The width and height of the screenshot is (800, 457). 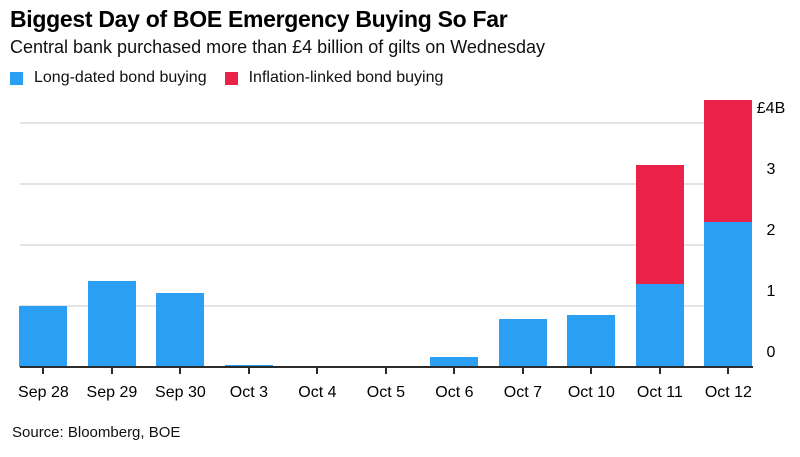 What do you see at coordinates (96, 432) in the screenshot?
I see `source-note: Source: Bloomberg, BOE` at bounding box center [96, 432].